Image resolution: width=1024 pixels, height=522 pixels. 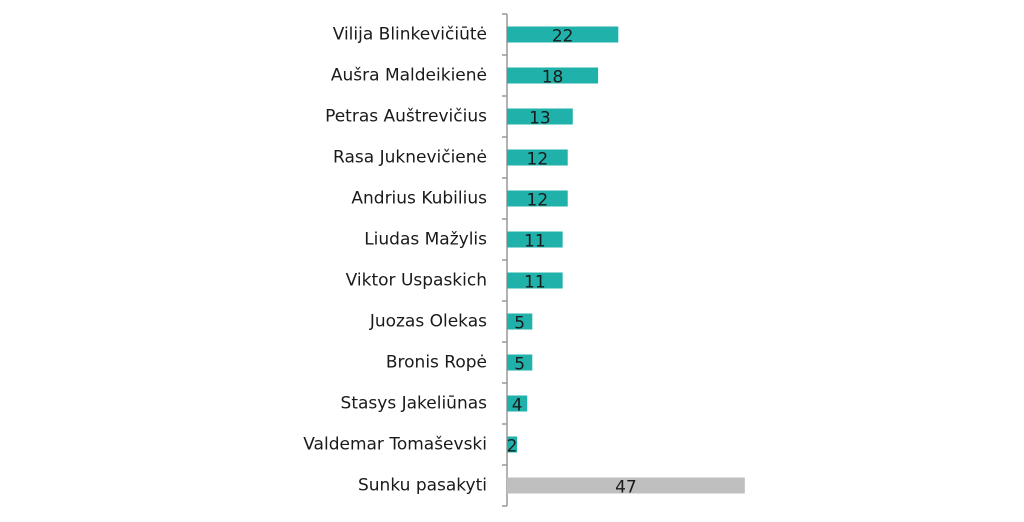 I want to click on category-label: Bronis Ropė, so click(x=436, y=363).